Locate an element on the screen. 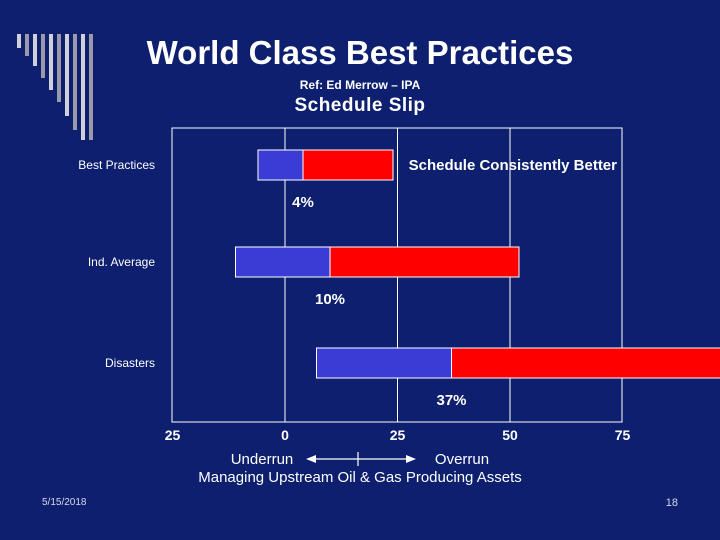 The width and height of the screenshot is (720, 540). value-label: 10% is located at coordinates (330, 299).